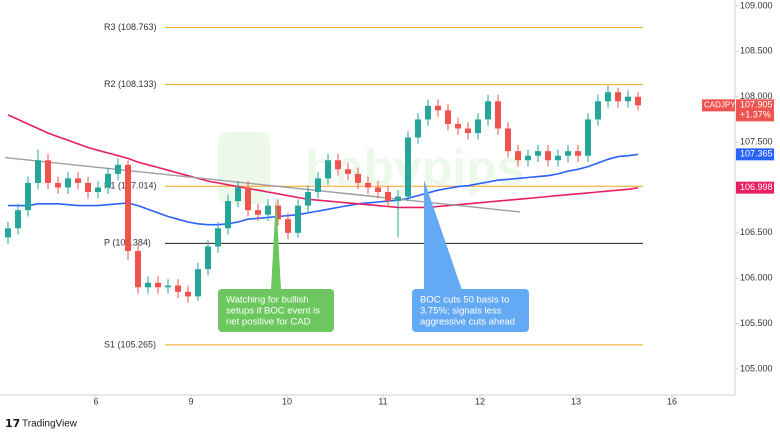 This screenshot has height=434, width=780. Describe the element at coordinates (464, 300) in the screenshot. I see `callout-text: BOC cuts 50 basis to` at that location.